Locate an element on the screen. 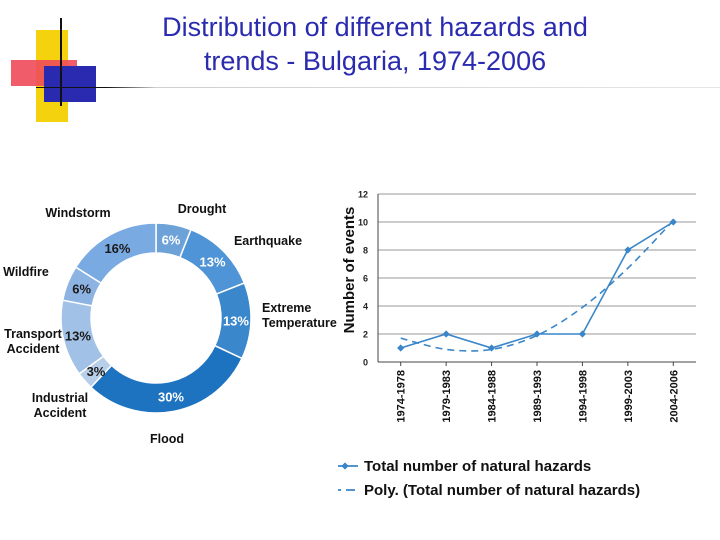 This screenshot has height=540, width=720. donut-percent-windstorm: 16% is located at coordinates (117, 248).